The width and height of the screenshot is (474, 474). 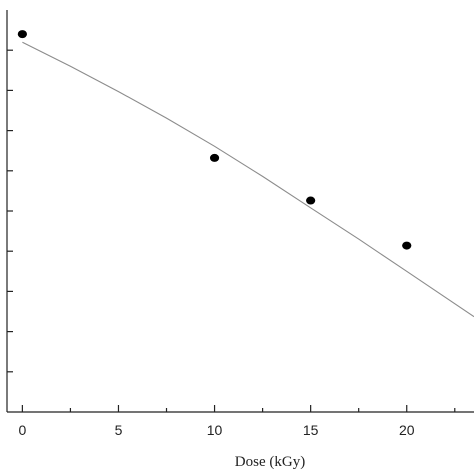 I want to click on x-axis-tick-labels: 0 5 10 15 20, so click(x=216, y=430).